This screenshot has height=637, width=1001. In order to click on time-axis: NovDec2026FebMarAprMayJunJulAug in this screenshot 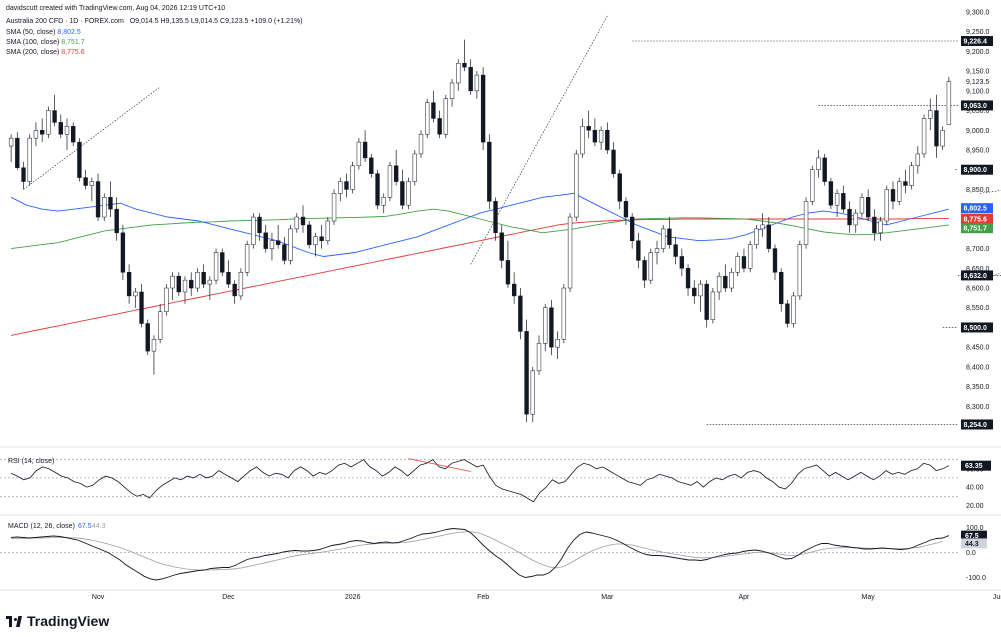, I will do `click(546, 597)`.